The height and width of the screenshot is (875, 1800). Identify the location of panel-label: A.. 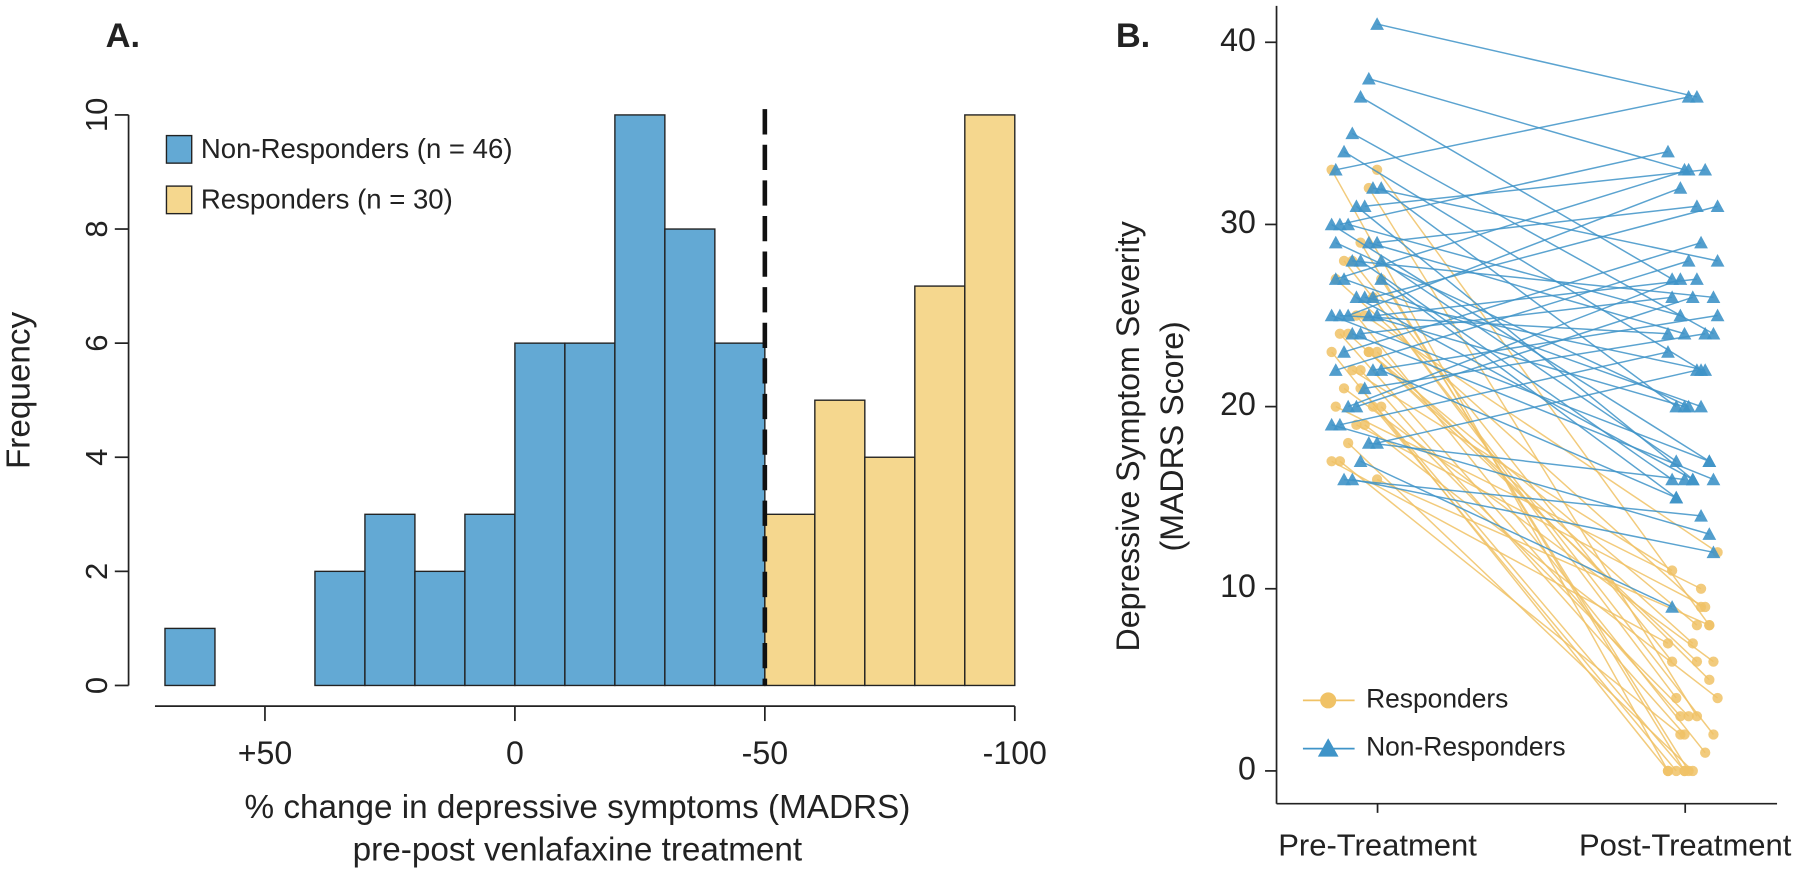
(123, 36).